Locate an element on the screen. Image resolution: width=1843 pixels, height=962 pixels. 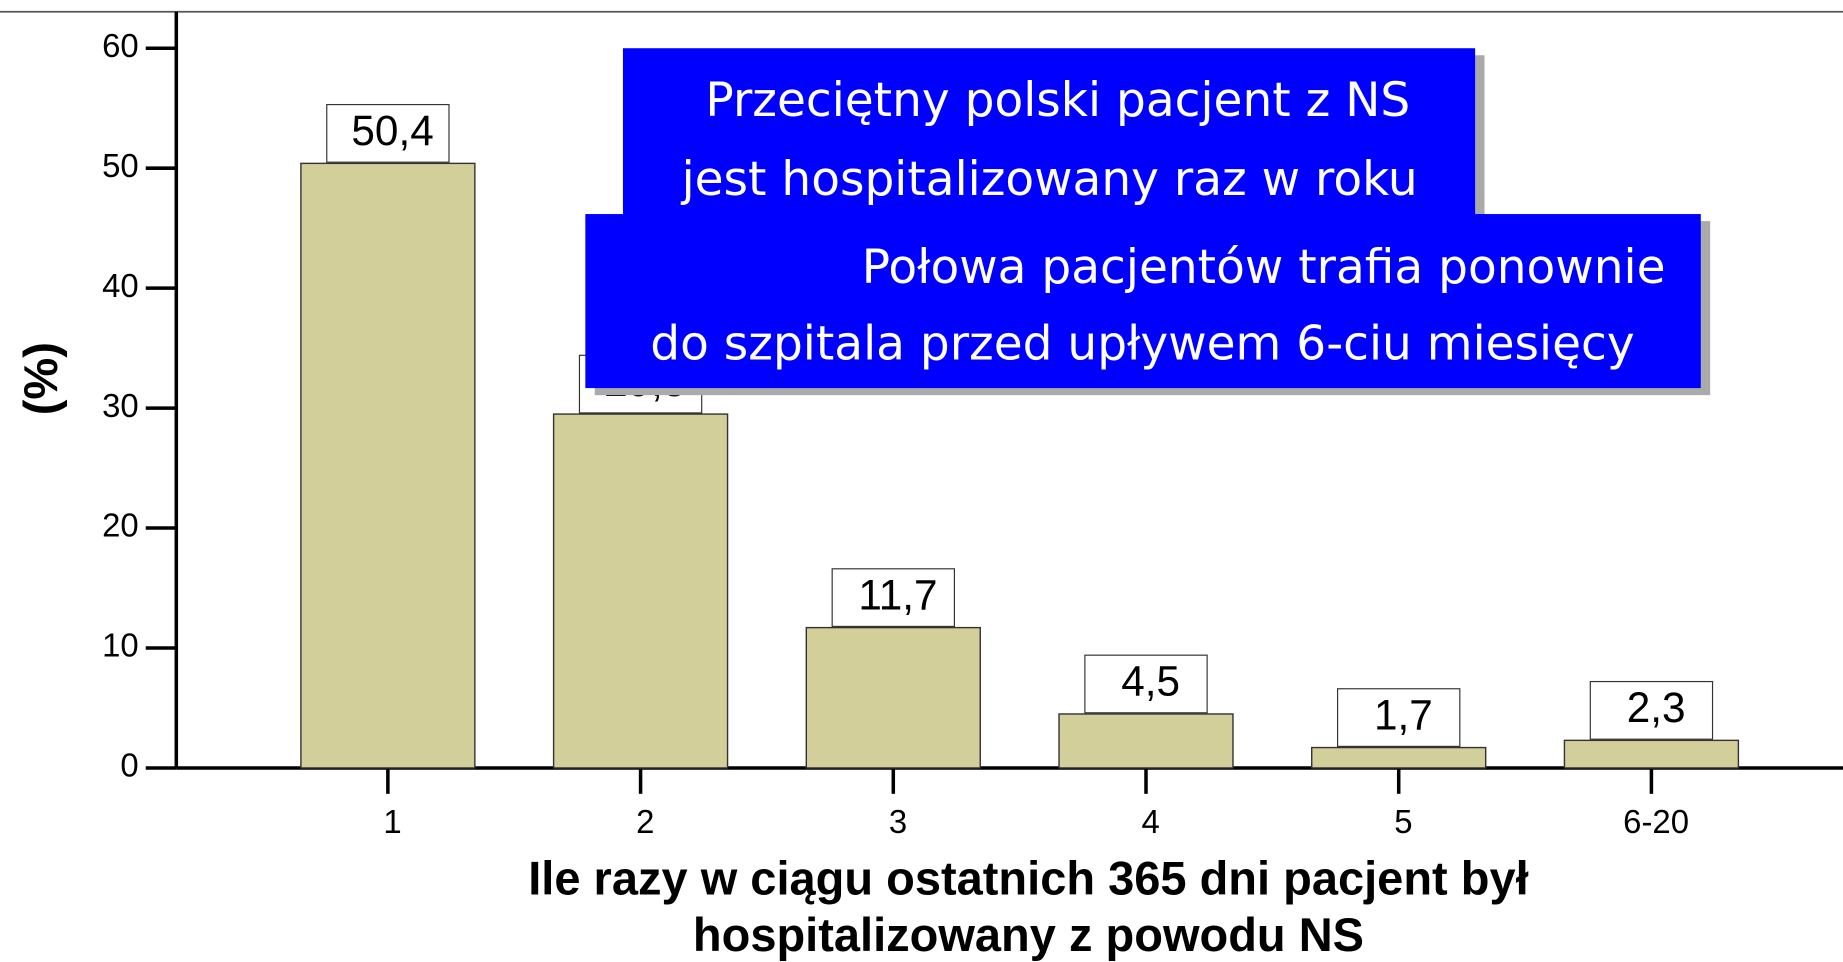
annotation-text: jest hospitalizowany raz w roku is located at coordinates (1049, 179).